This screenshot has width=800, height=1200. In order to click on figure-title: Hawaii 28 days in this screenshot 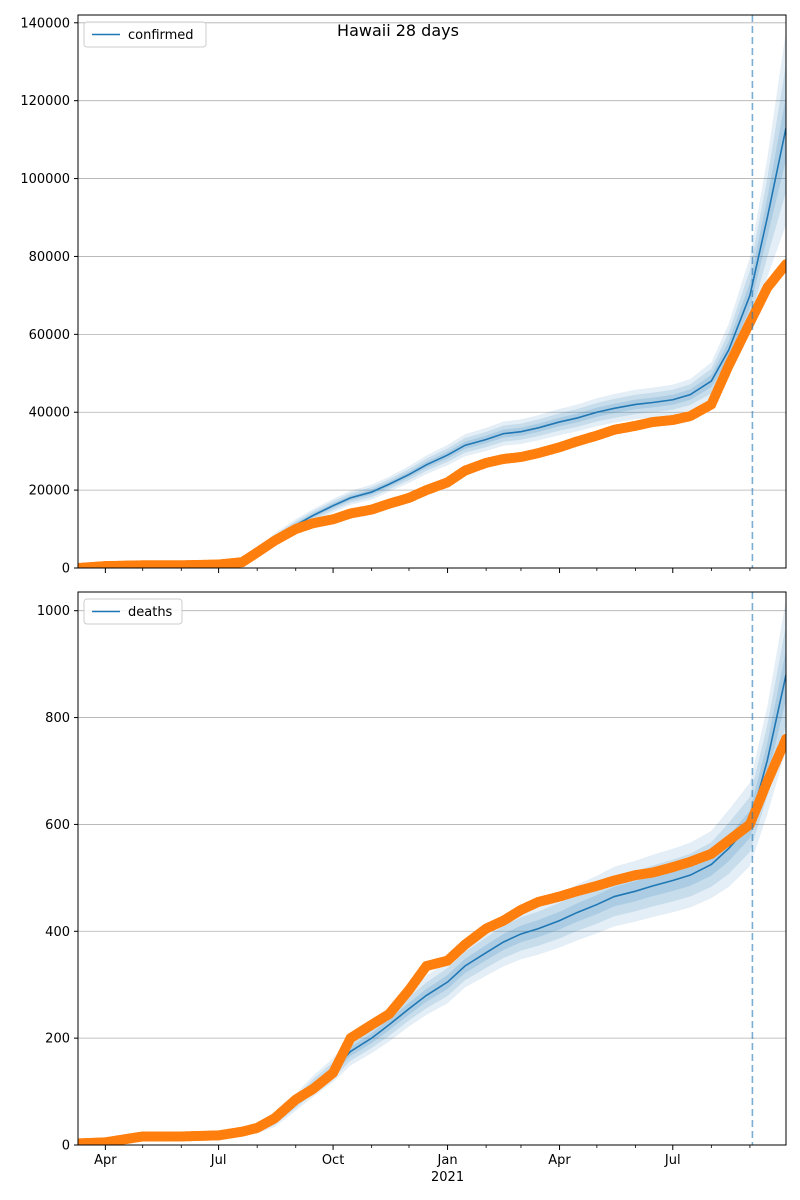, I will do `click(398, 30)`.